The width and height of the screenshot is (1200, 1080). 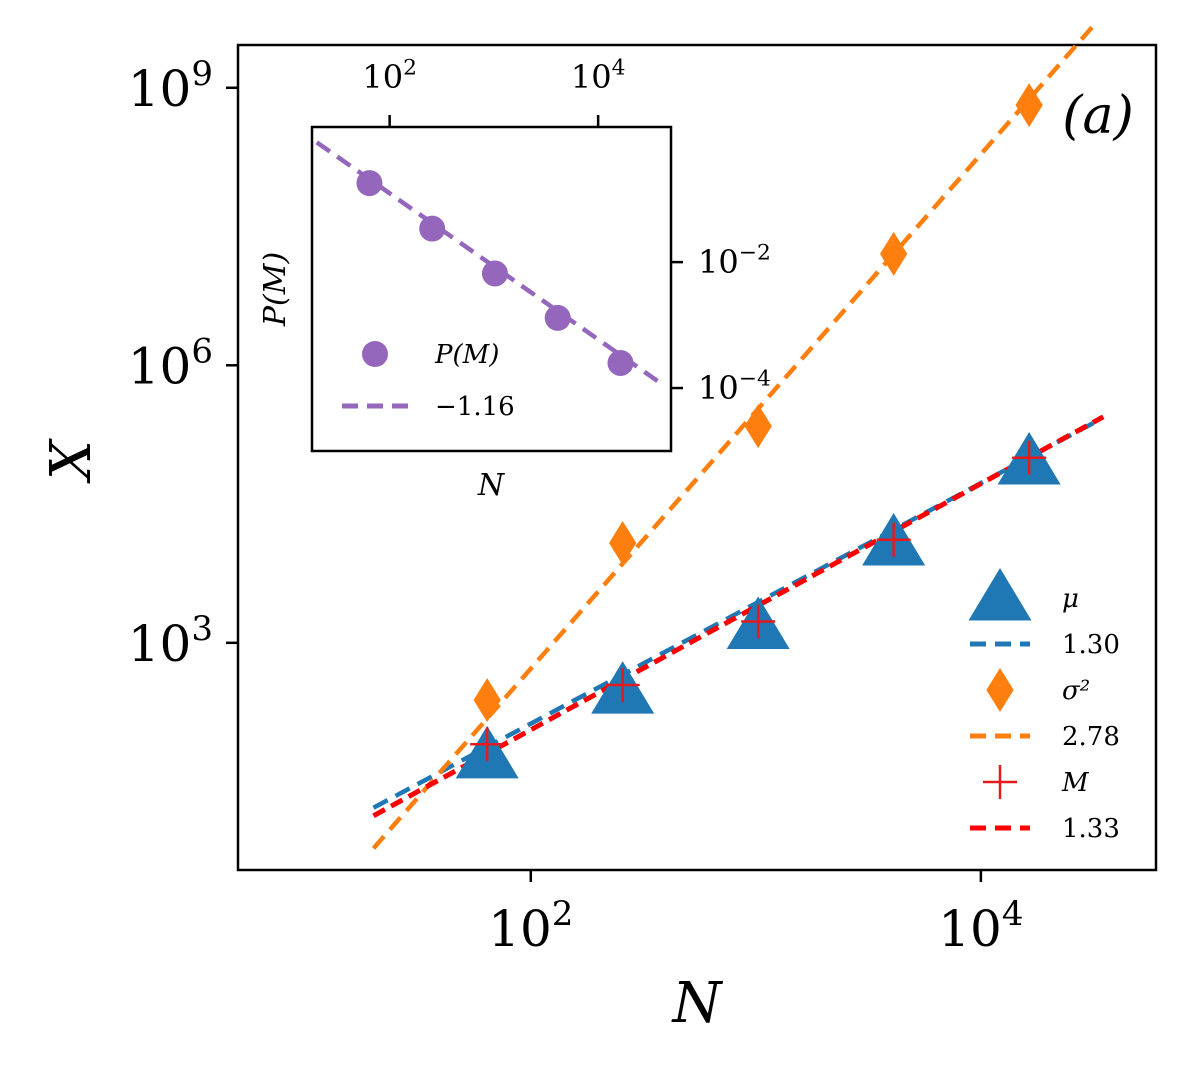 What do you see at coordinates (1070, 599) in the screenshot?
I see `legend-label-0: μ` at bounding box center [1070, 599].